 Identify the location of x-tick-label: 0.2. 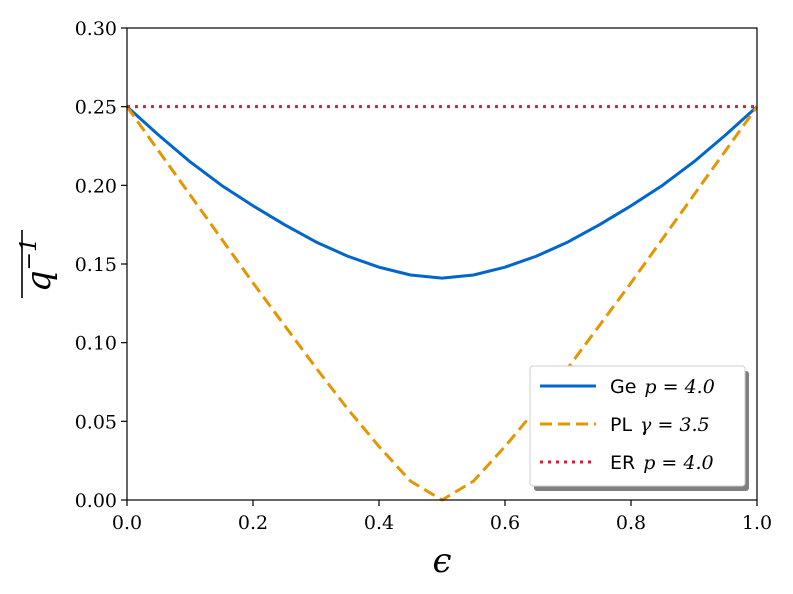
(253, 523).